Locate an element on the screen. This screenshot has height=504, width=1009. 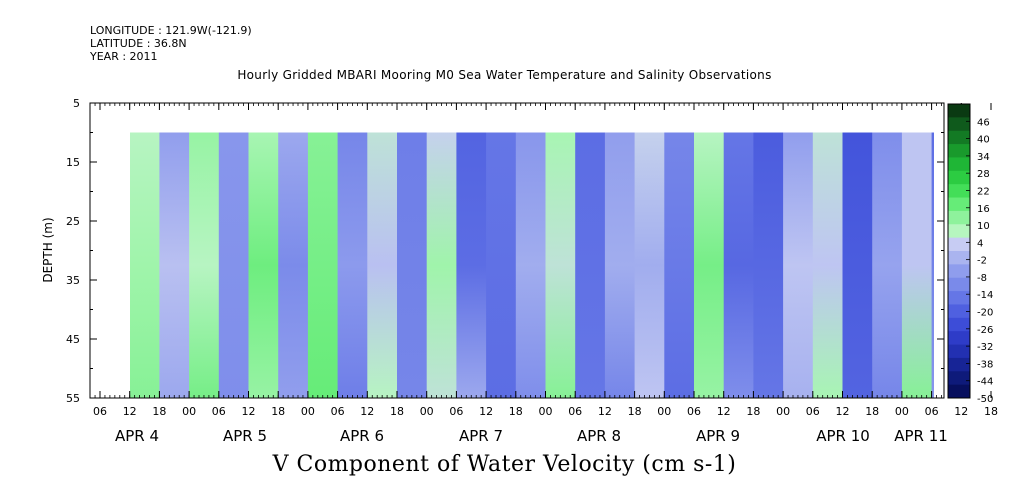
year-label: YEAR : 2011 is located at coordinates (124, 56).